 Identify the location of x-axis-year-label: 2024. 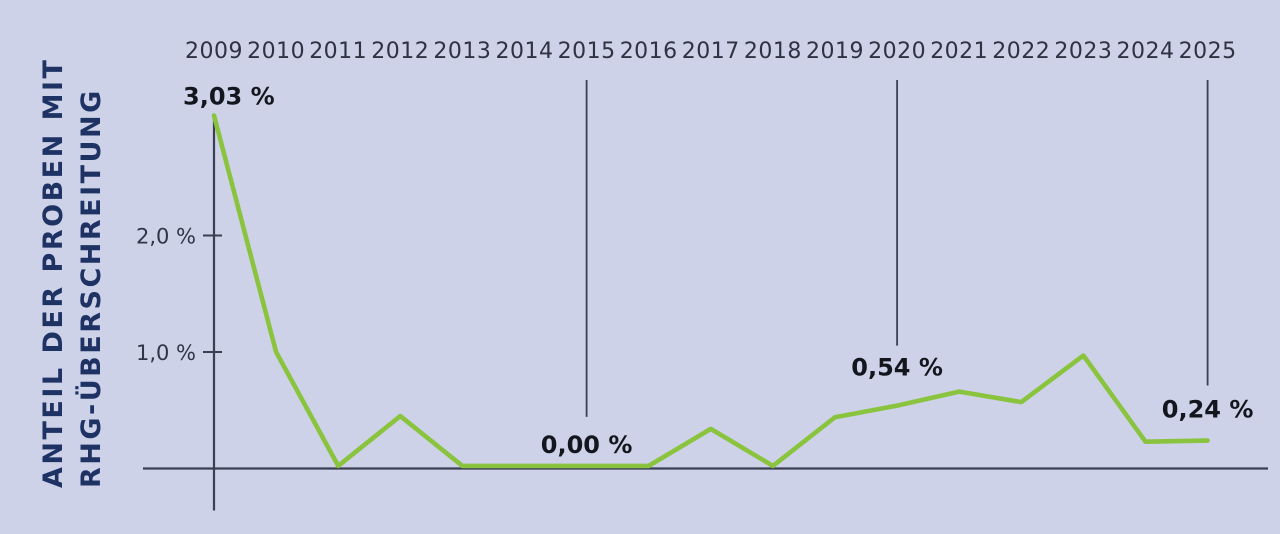
(1146, 51).